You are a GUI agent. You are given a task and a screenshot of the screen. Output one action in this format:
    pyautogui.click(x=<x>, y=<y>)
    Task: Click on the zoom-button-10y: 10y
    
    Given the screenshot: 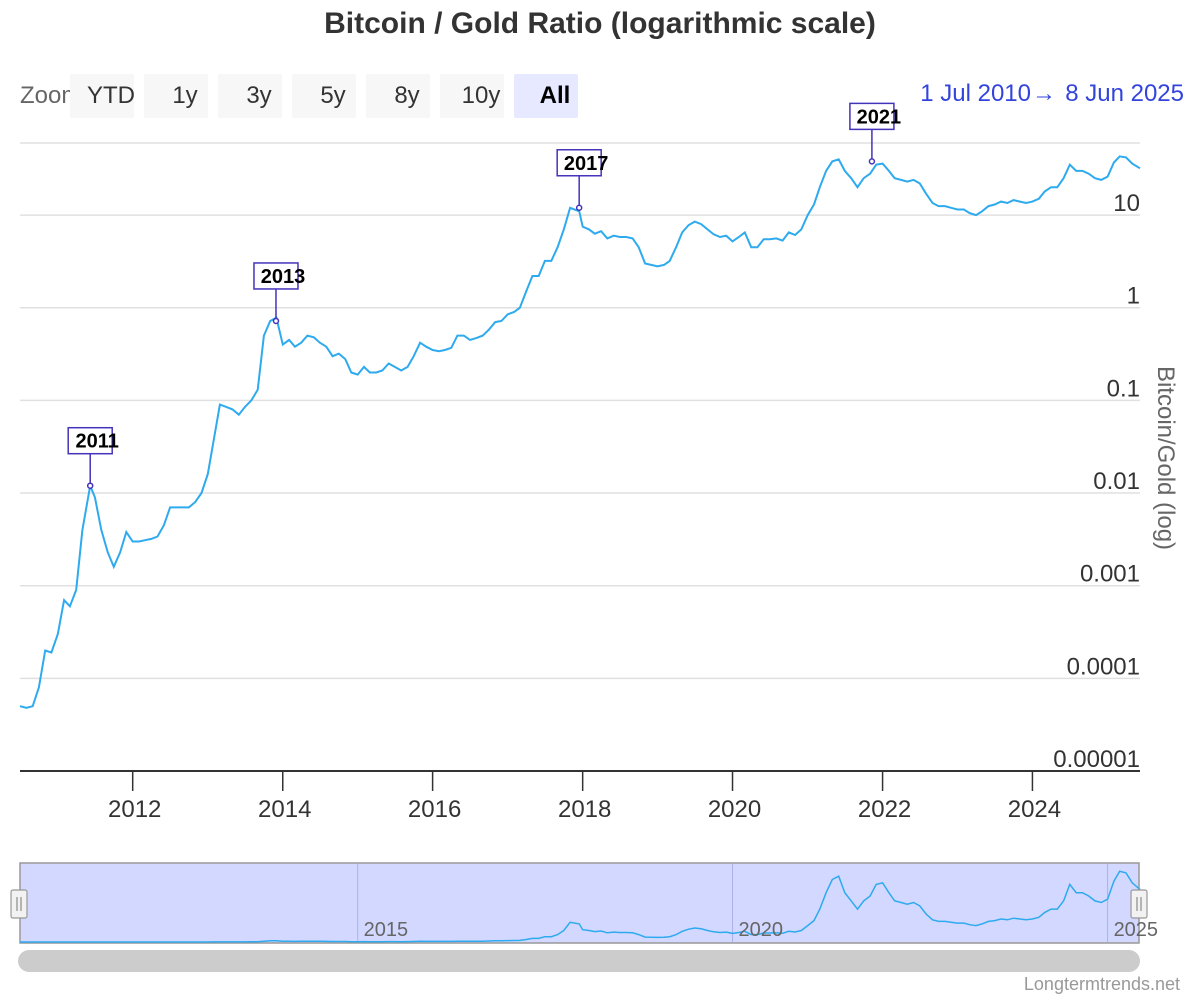 What is the action you would take?
    pyautogui.click(x=472, y=96)
    